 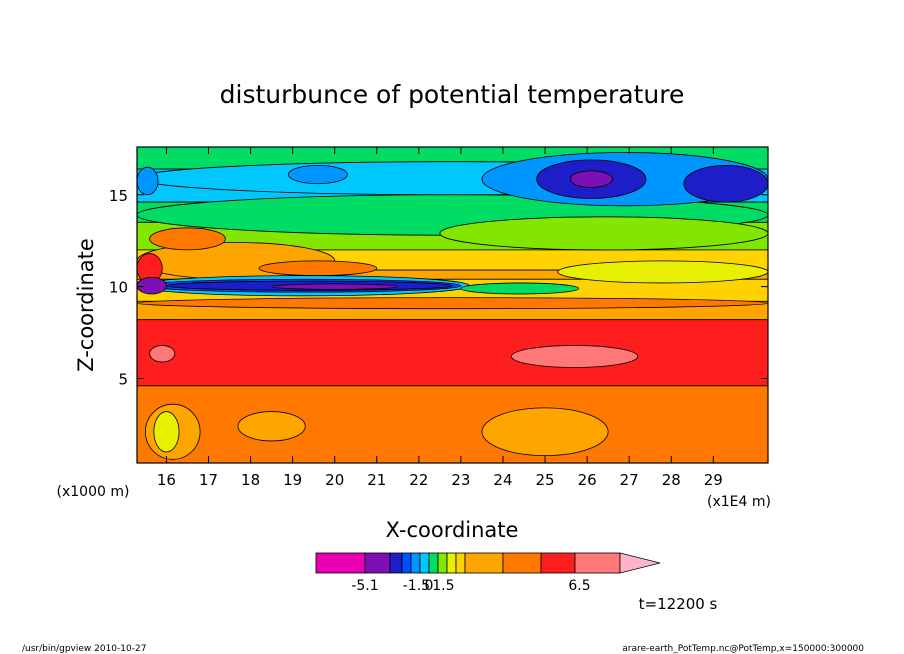 What do you see at coordinates (587, 480) in the screenshot?
I see `x-tick-label: 26` at bounding box center [587, 480].